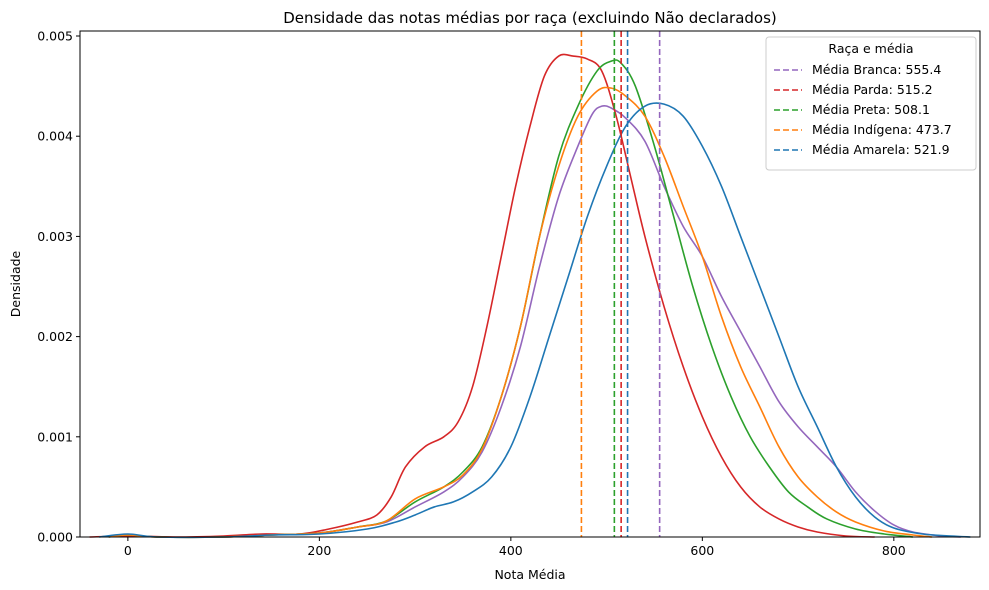 This screenshot has width=989, height=590. What do you see at coordinates (55, 436) in the screenshot?
I see `y-tick-label-1: 0.001` at bounding box center [55, 436].